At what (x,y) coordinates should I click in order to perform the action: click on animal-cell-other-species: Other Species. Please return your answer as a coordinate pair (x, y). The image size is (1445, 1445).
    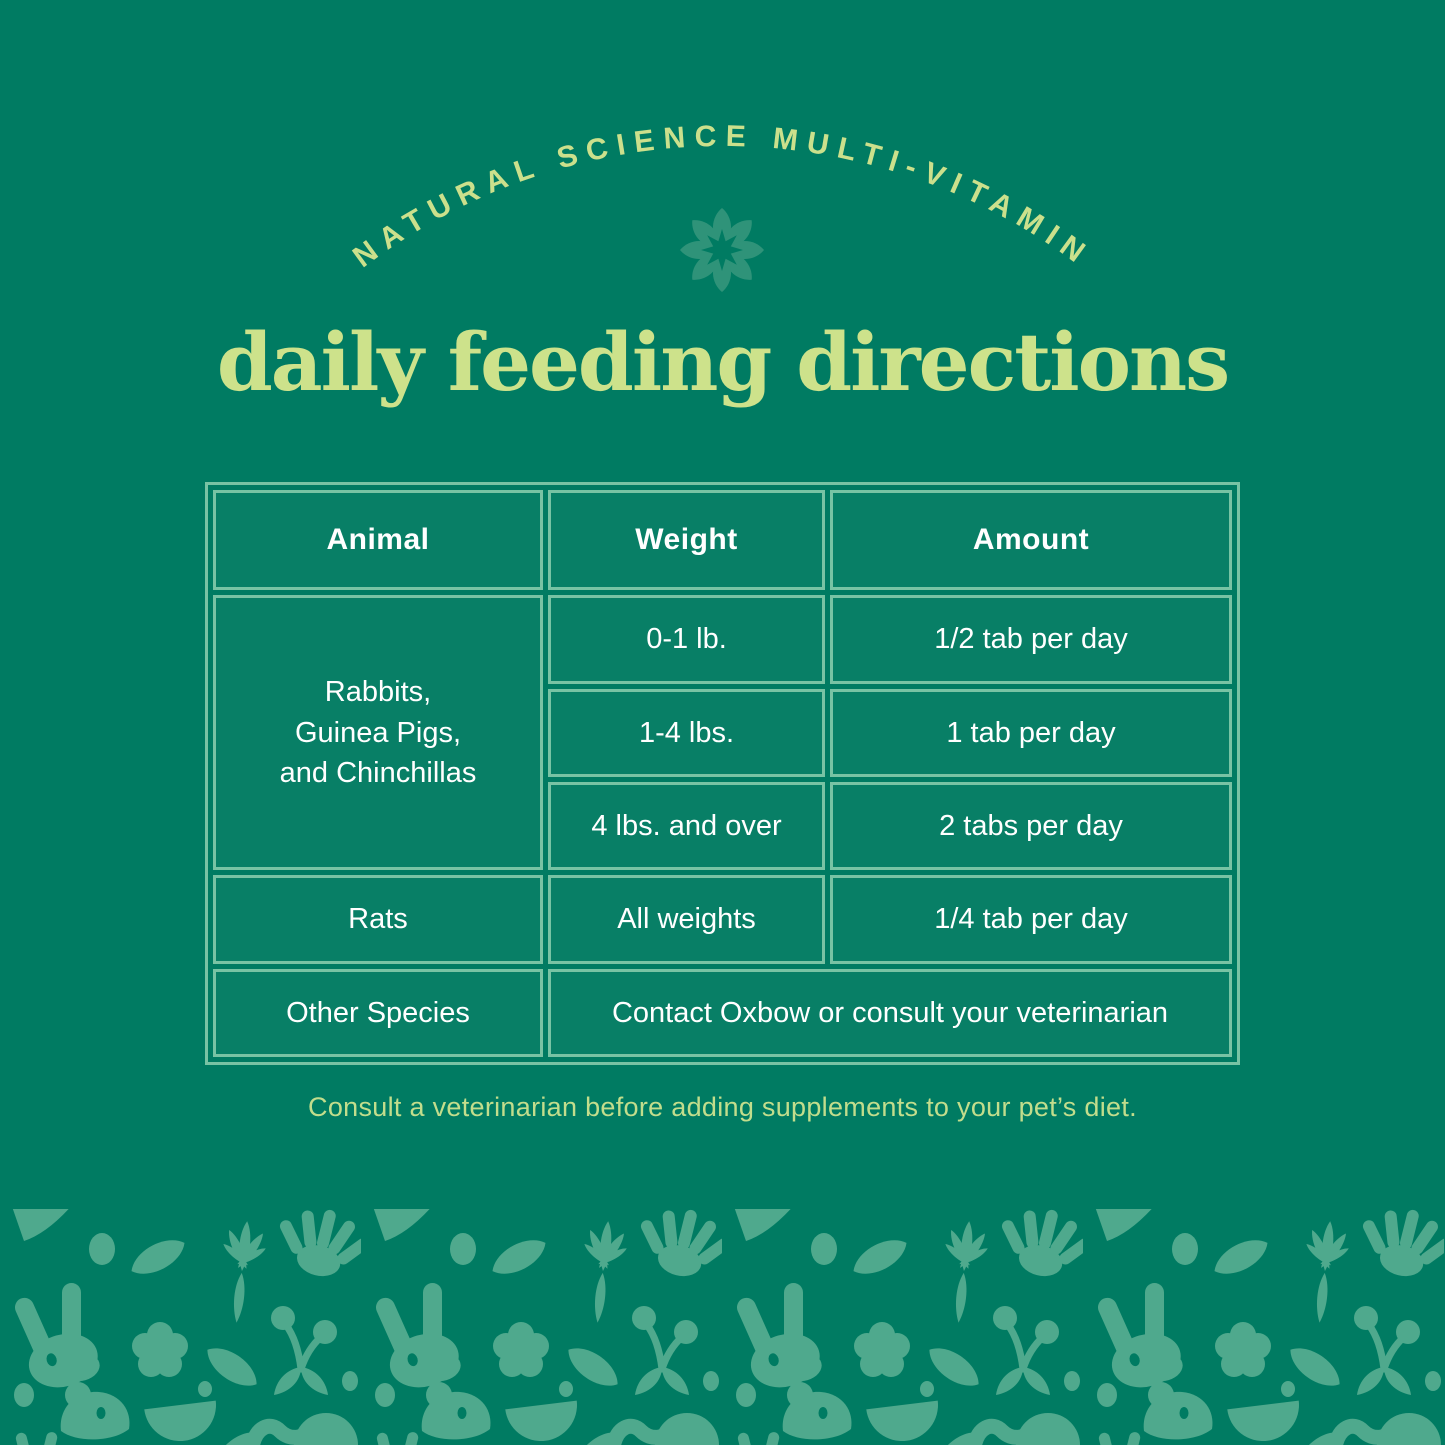
    Looking at the image, I should click on (378, 1012).